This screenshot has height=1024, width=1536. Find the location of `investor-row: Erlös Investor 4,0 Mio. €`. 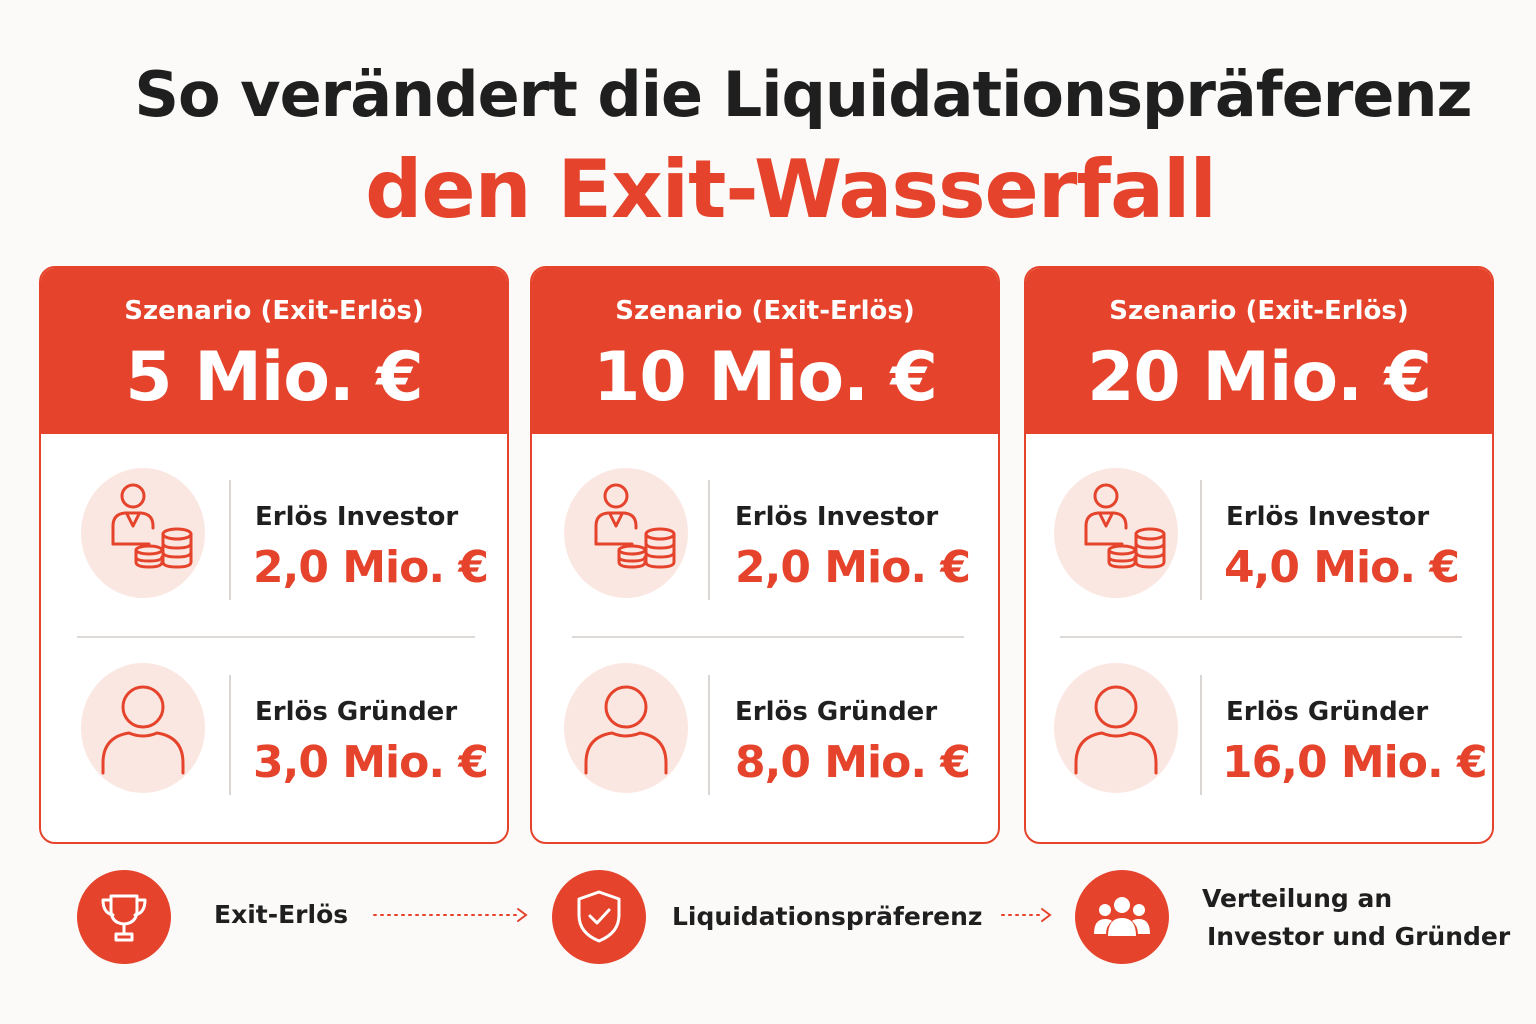

investor-row: Erlös Investor 4,0 Mio. € is located at coordinates (1259, 533).